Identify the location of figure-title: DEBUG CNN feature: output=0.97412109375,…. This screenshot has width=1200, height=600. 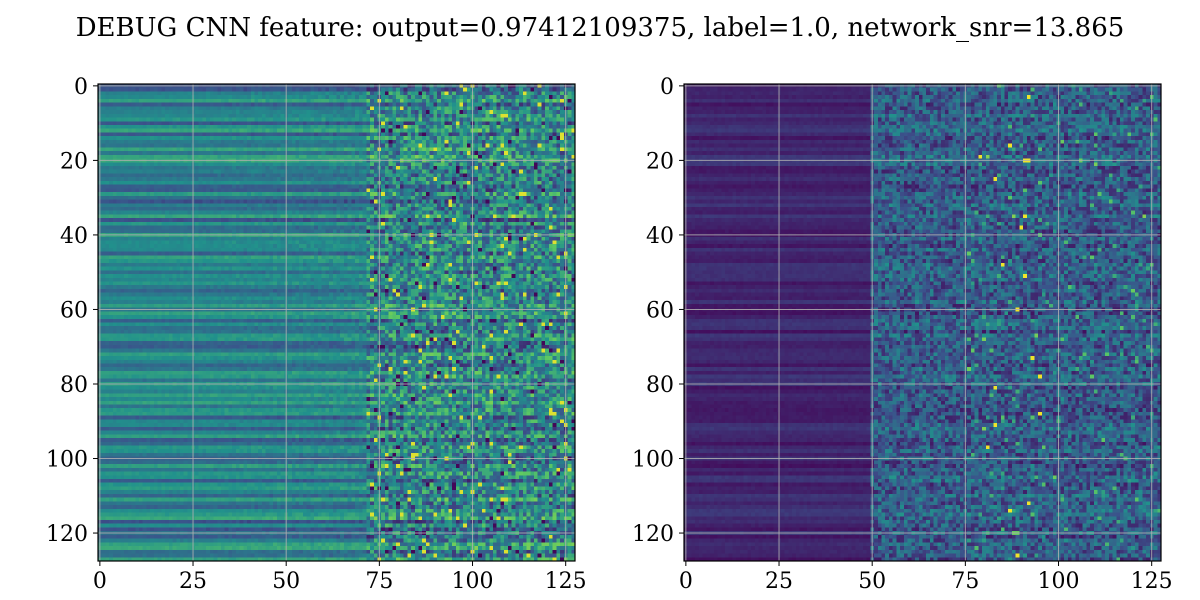
(600, 28).